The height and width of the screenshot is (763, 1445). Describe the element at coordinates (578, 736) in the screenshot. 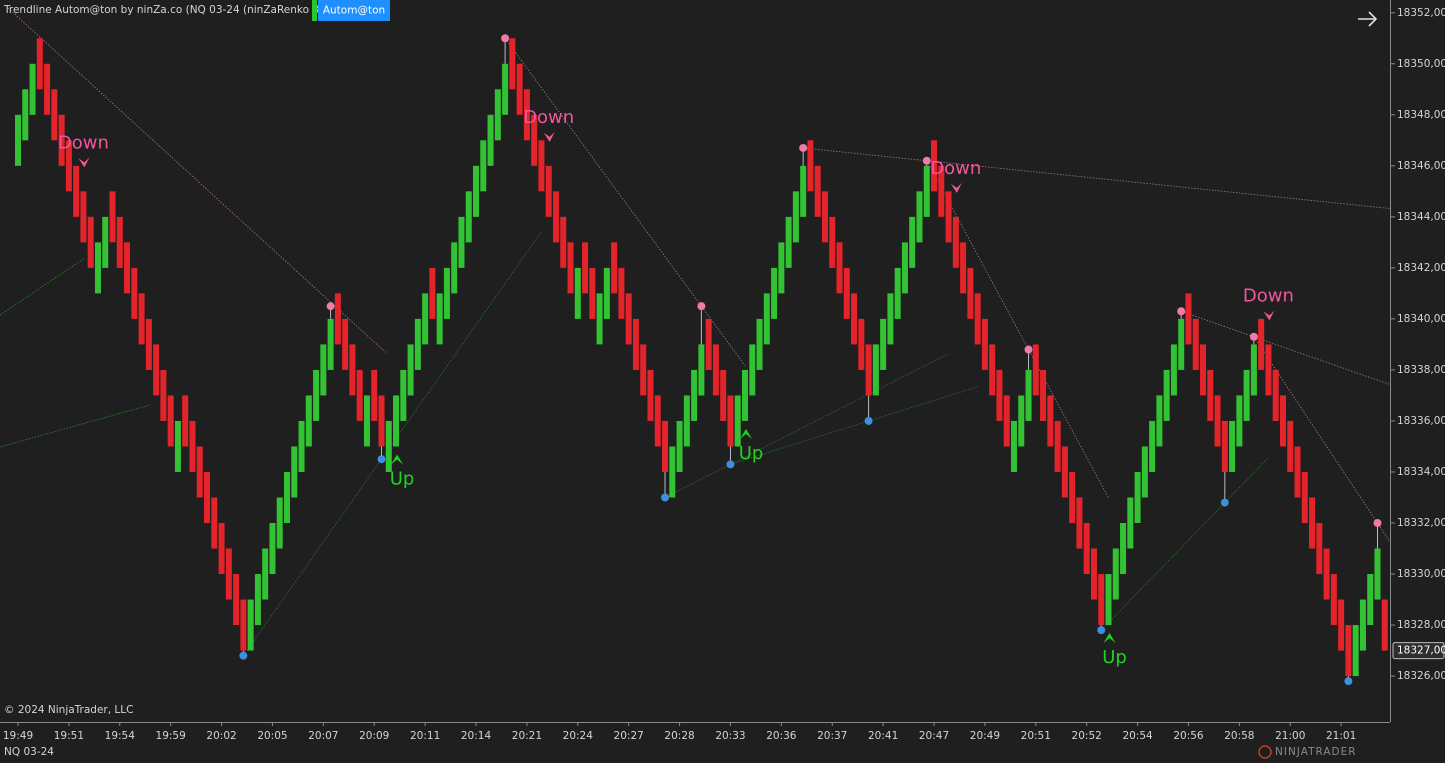

I see `x-tick-label: 20:24` at that location.